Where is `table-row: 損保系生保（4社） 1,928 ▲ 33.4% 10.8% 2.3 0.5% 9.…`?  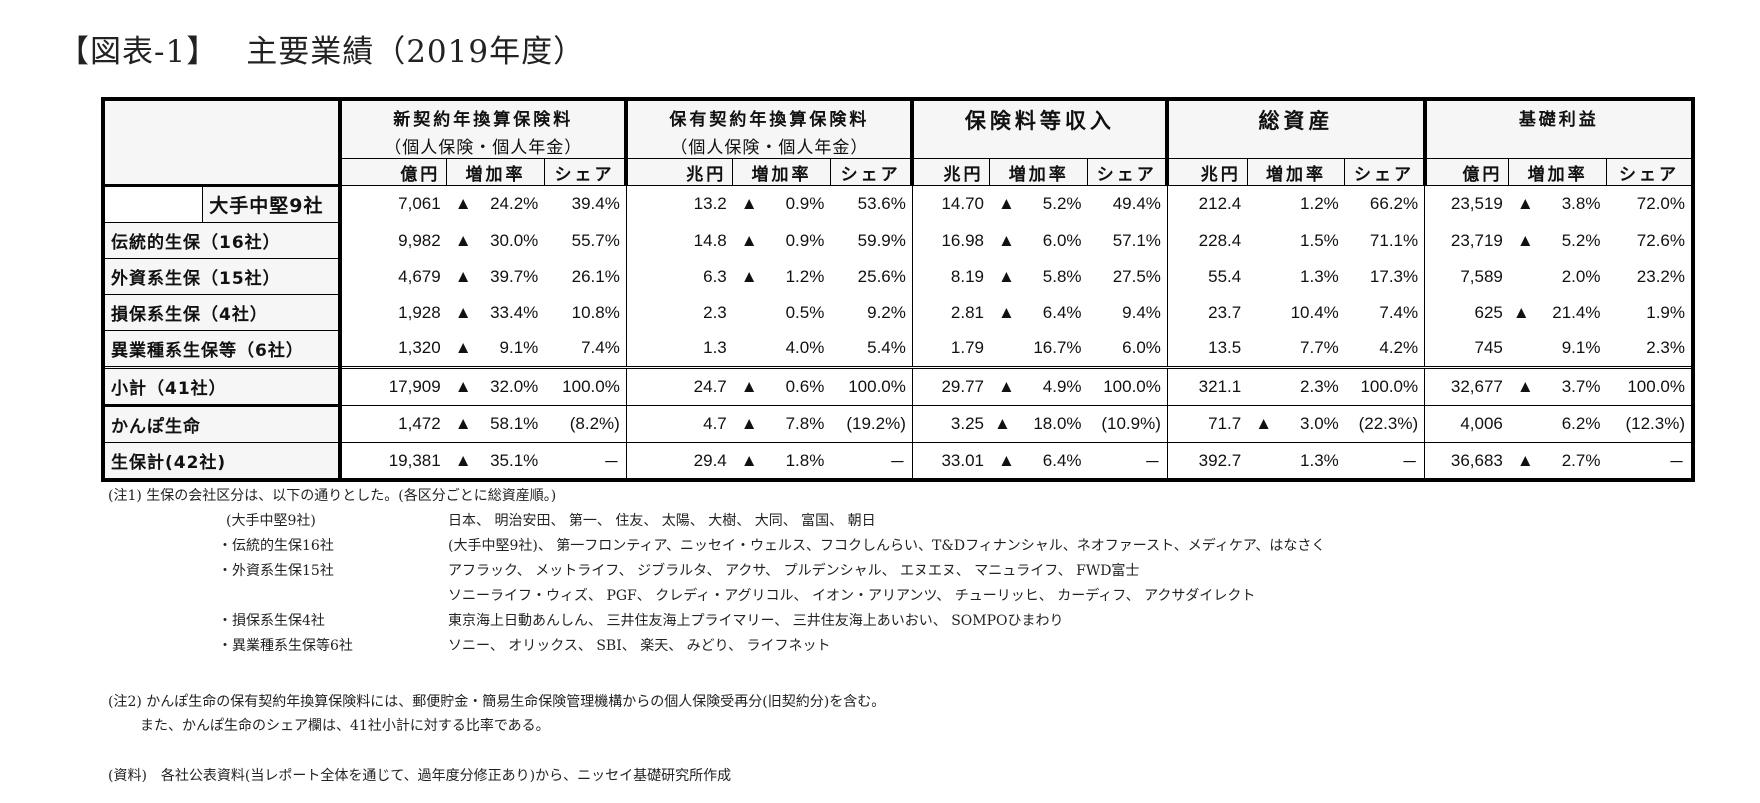
table-row: 損保系生保（4社） 1,928 ▲ 33.4% 10.8% 2.3 0.5% 9.… is located at coordinates (898, 312).